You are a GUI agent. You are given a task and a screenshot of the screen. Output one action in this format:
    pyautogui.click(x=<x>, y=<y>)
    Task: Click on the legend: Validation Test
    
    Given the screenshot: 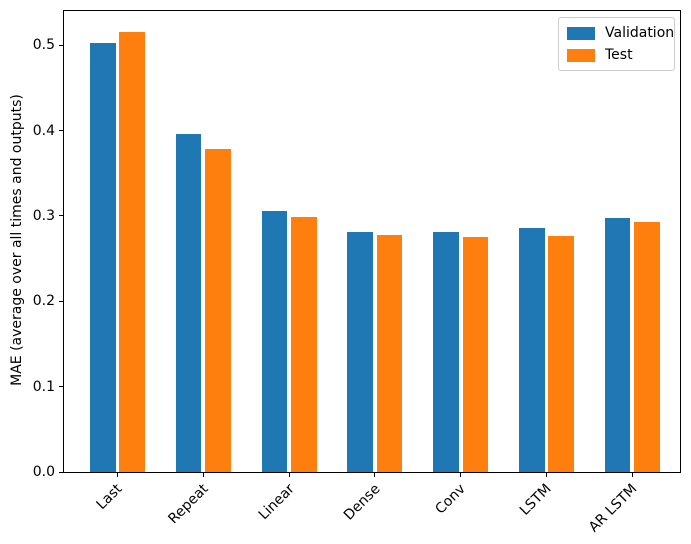 What is the action you would take?
    pyautogui.click(x=616, y=44)
    